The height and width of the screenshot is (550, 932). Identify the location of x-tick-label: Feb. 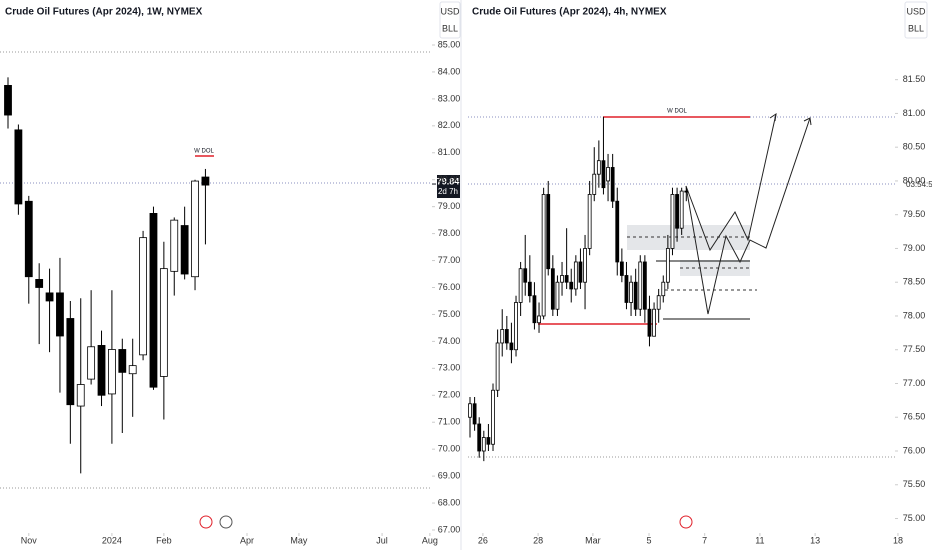
(164, 540).